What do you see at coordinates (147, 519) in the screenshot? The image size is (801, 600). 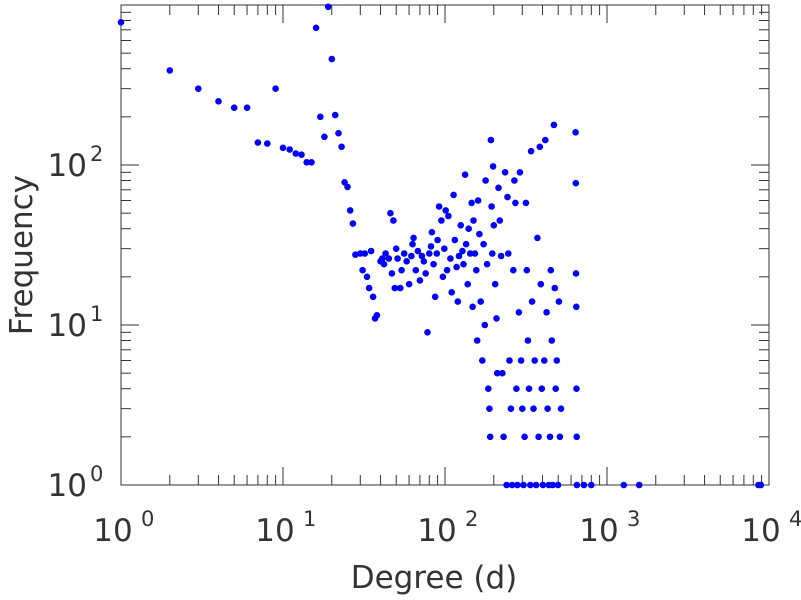 I see `x-tick-exponent: 0` at bounding box center [147, 519].